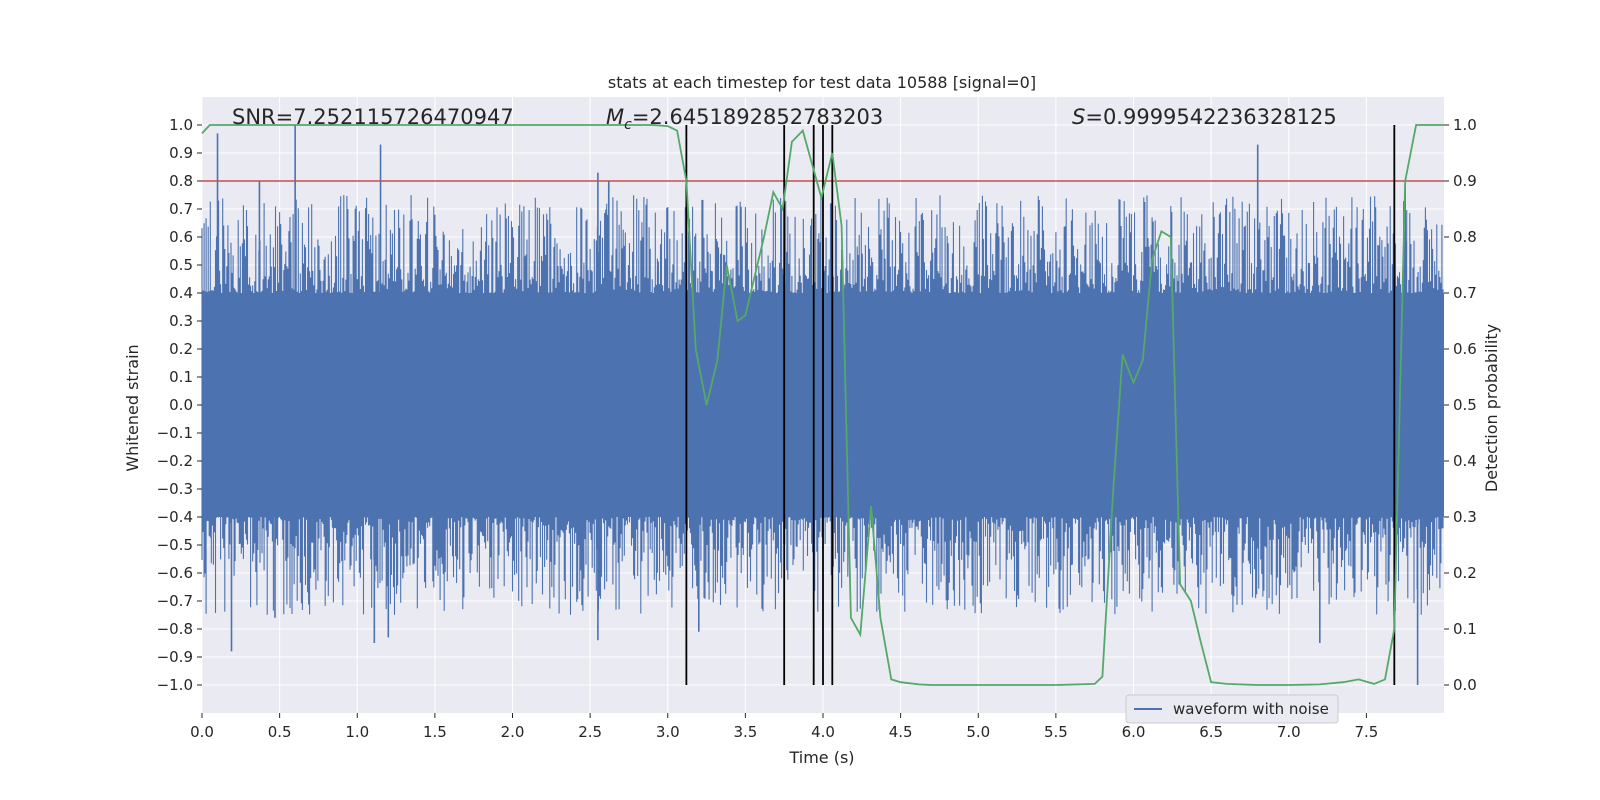 Image resolution: width=1600 pixels, height=800 pixels. I want to click on chirp-mass-value: =2.6451892852783203, so click(757, 117).